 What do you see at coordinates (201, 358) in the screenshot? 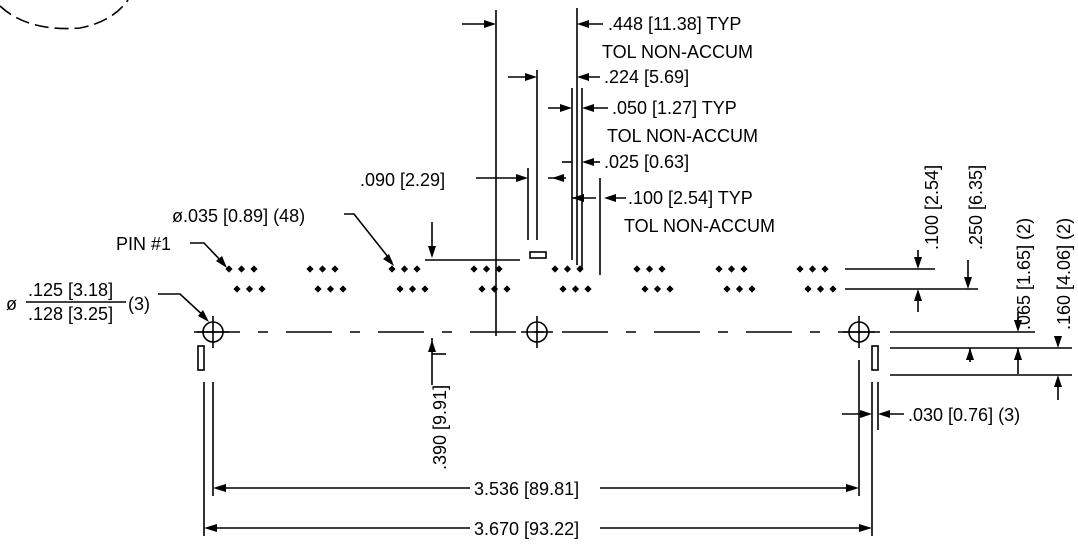
I see `slot-left` at bounding box center [201, 358].